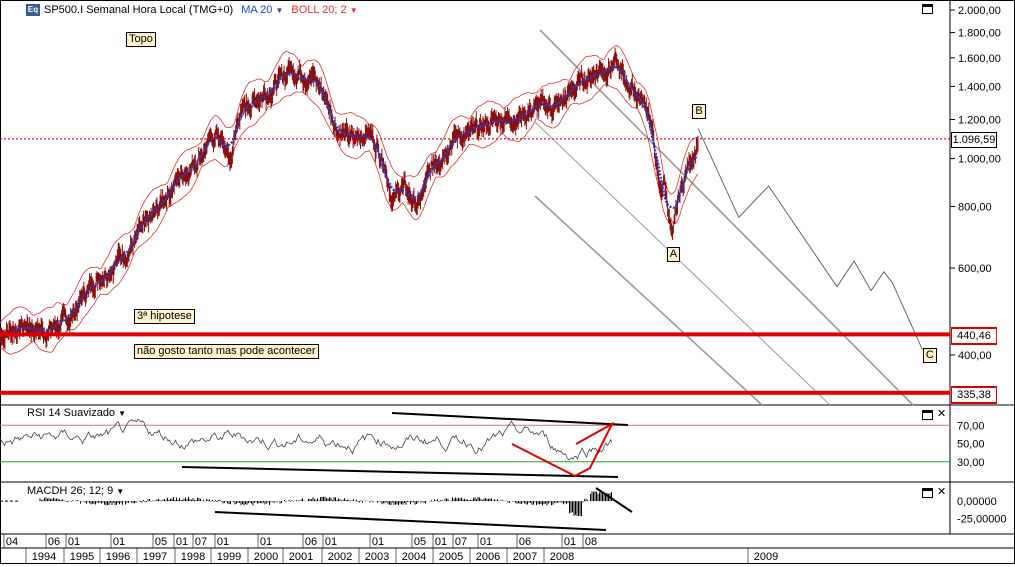 The image size is (1015, 567). Describe the element at coordinates (979, 59) in the screenshot. I see `y-tick-label: 1.600,00` at that location.